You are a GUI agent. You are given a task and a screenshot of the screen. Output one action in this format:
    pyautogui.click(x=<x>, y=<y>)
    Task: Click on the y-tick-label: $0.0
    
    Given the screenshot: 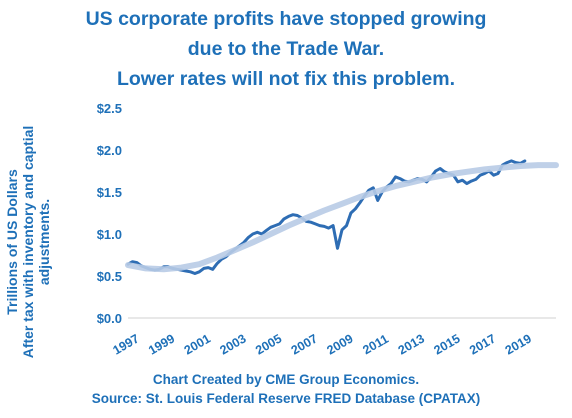 What is the action you would take?
    pyautogui.click(x=109, y=318)
    